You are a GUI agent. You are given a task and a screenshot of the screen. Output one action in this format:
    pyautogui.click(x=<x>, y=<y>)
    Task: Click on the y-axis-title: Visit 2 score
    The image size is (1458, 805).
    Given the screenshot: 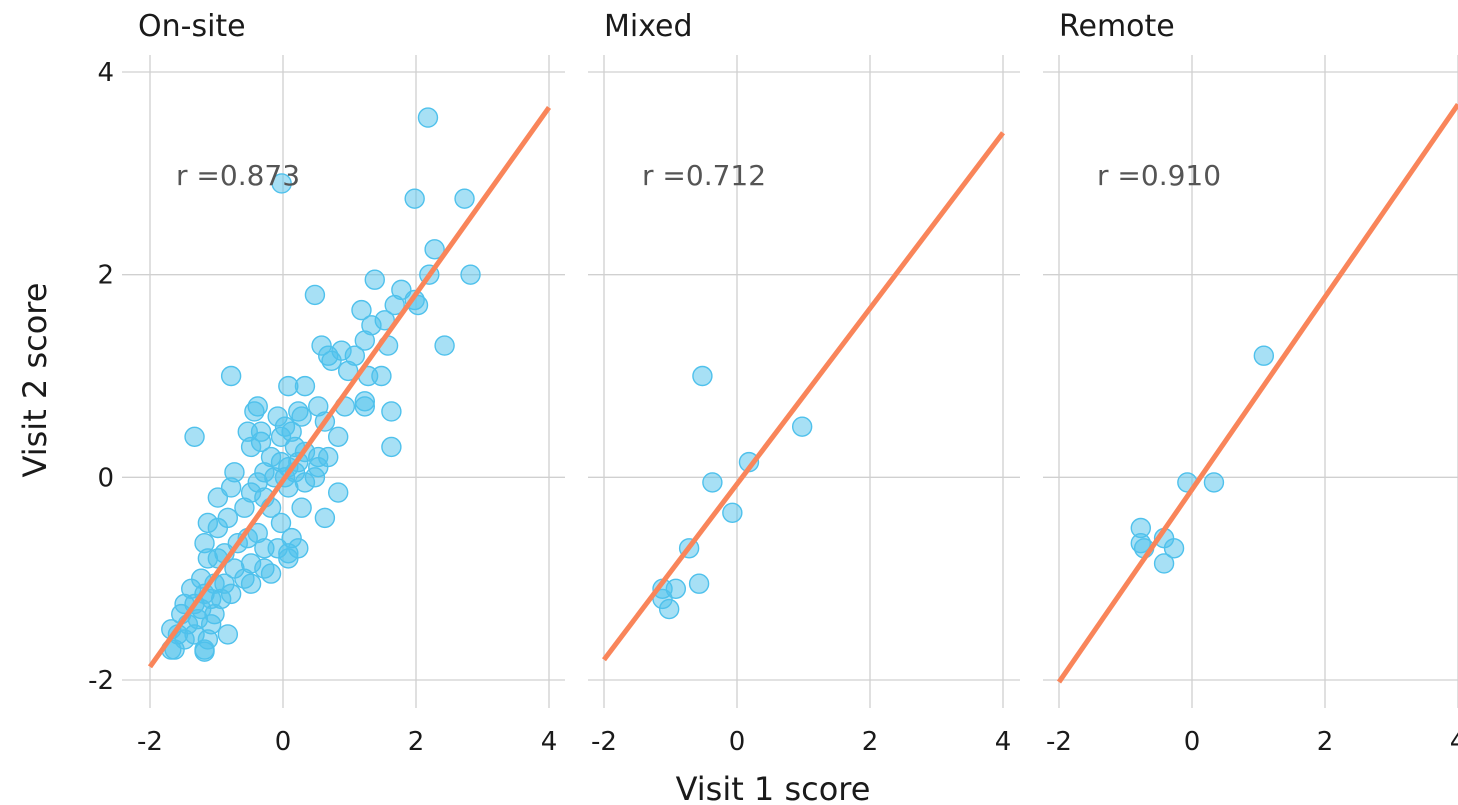 What is the action you would take?
    pyautogui.click(x=35, y=380)
    